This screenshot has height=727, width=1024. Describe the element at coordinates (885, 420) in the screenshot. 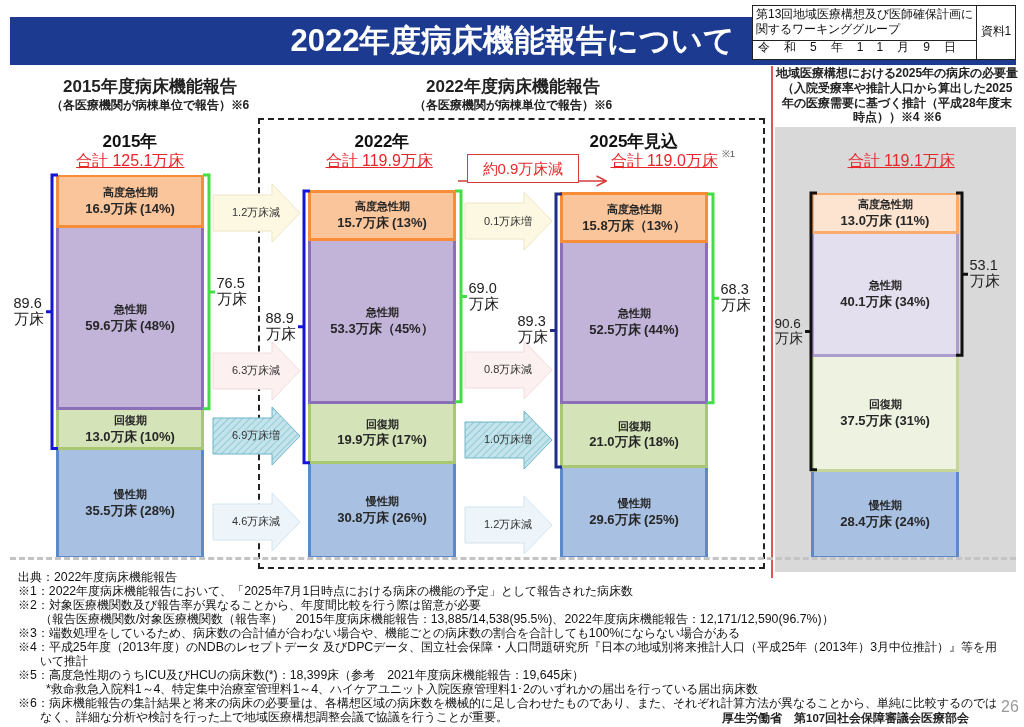

I see `data-label: 37.5万床 (31%)` at that location.